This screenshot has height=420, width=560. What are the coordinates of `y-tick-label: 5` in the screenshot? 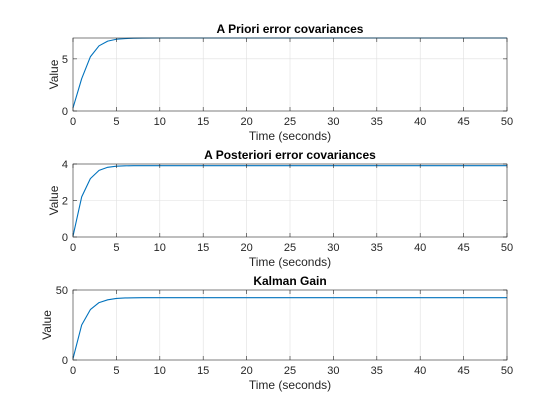 It's located at (65, 60).